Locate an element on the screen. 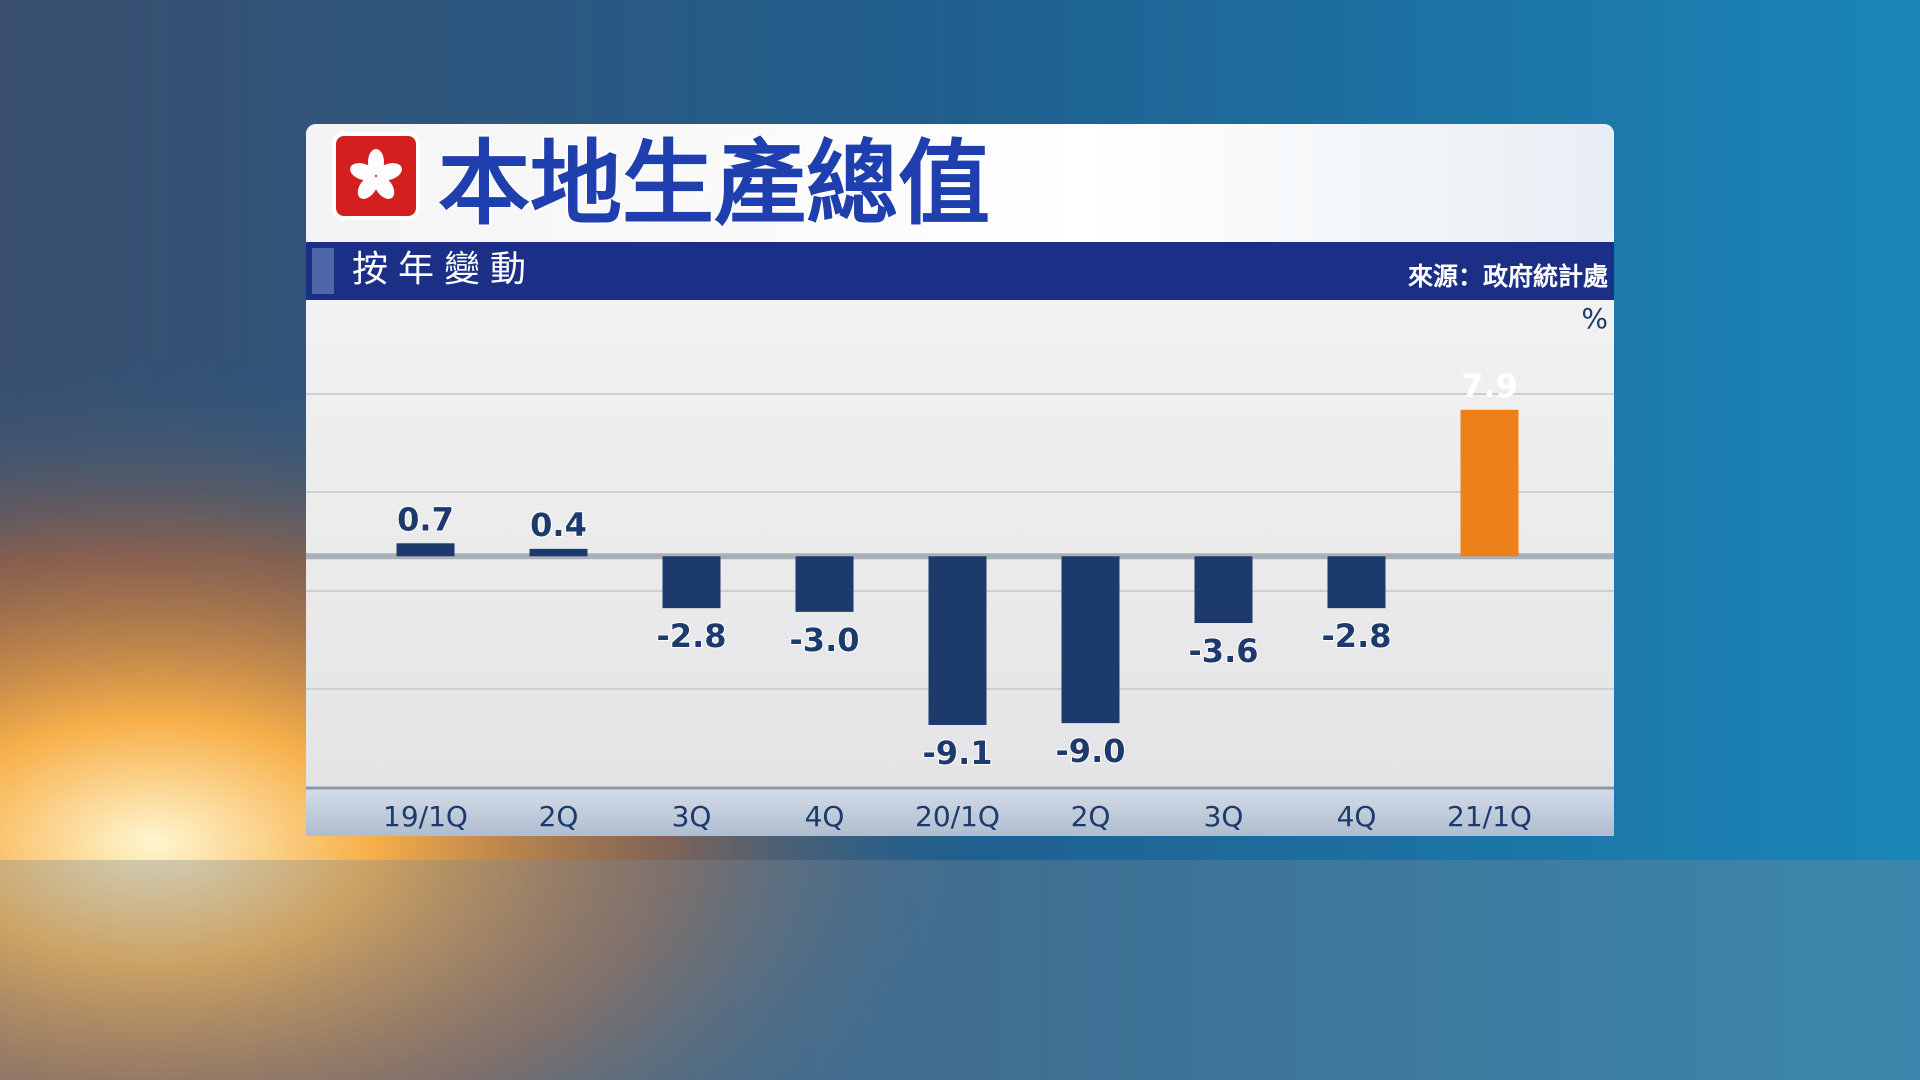 The width and height of the screenshot is (1920, 1080). unit-label: % is located at coordinates (1594, 318).